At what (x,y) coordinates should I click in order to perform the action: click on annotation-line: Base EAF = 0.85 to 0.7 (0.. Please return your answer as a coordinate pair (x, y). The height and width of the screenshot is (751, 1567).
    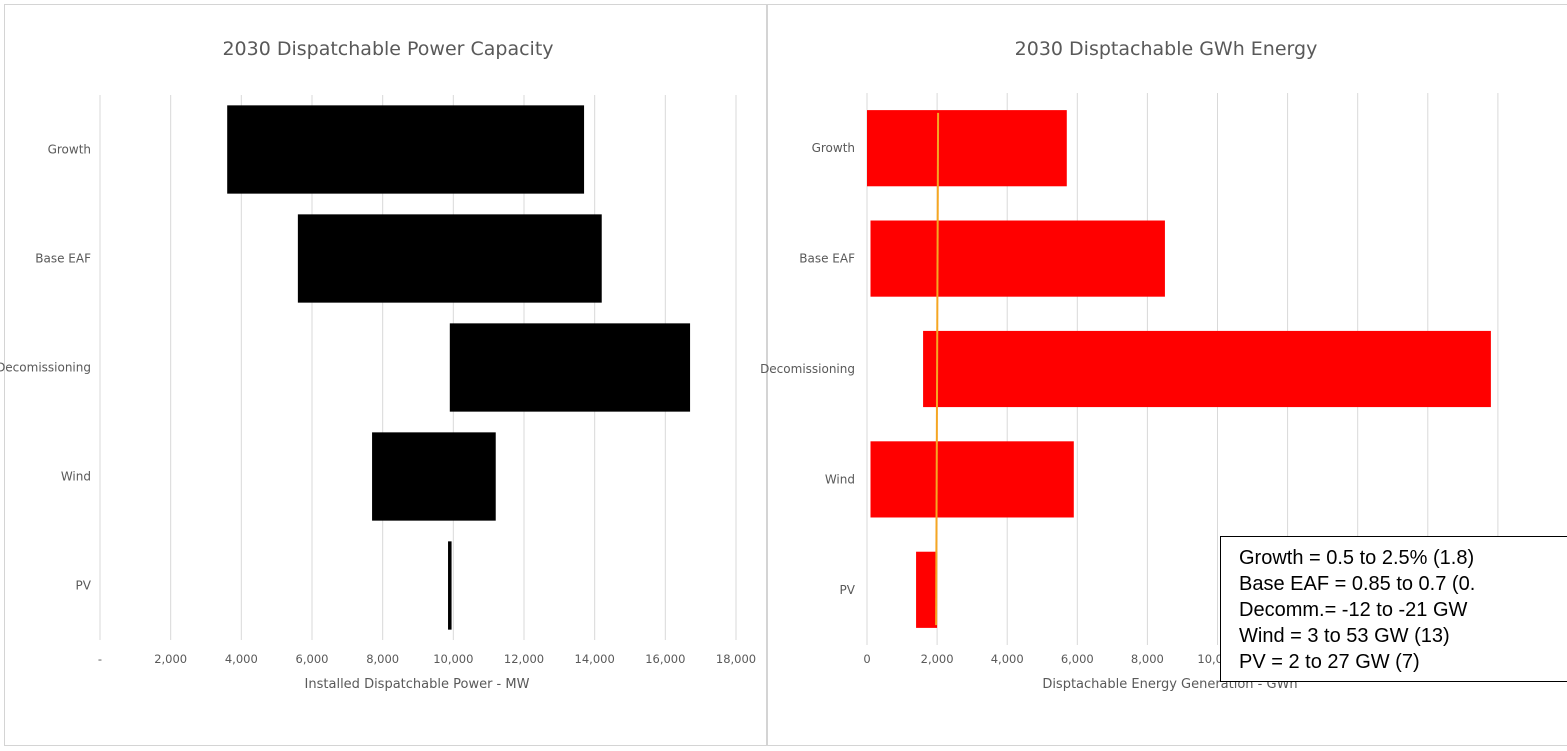
    Looking at the image, I should click on (1357, 584).